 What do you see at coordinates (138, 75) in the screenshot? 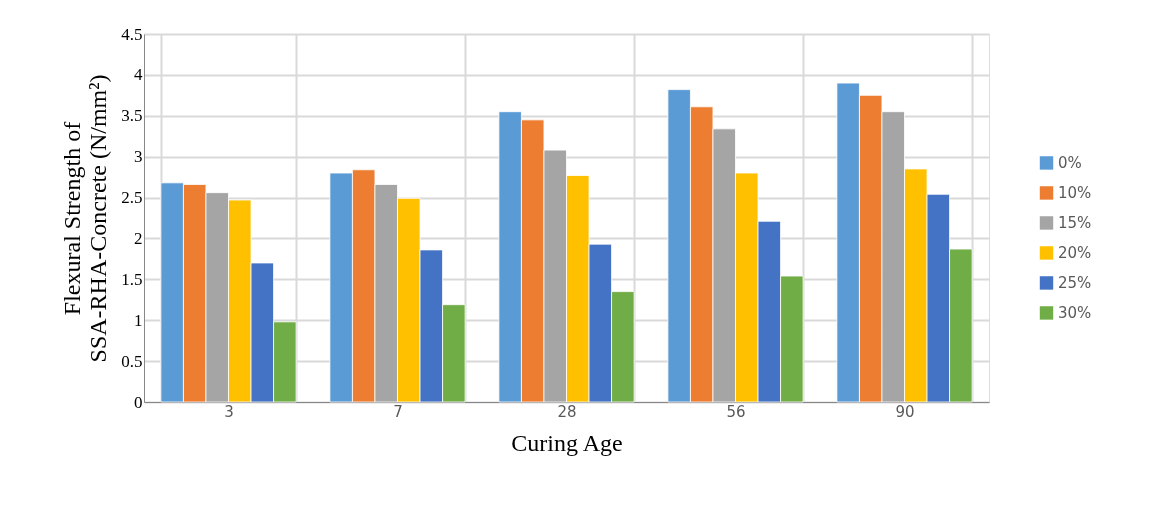
I see `y-tick-label: 4` at bounding box center [138, 75].